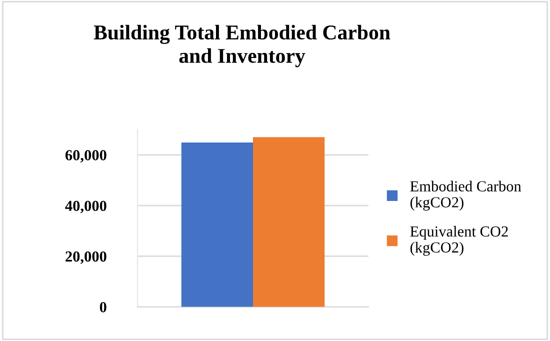 The height and width of the screenshot is (341, 550). I want to click on legend-label: Embodied Carbon (kgCO2), so click(466, 195).